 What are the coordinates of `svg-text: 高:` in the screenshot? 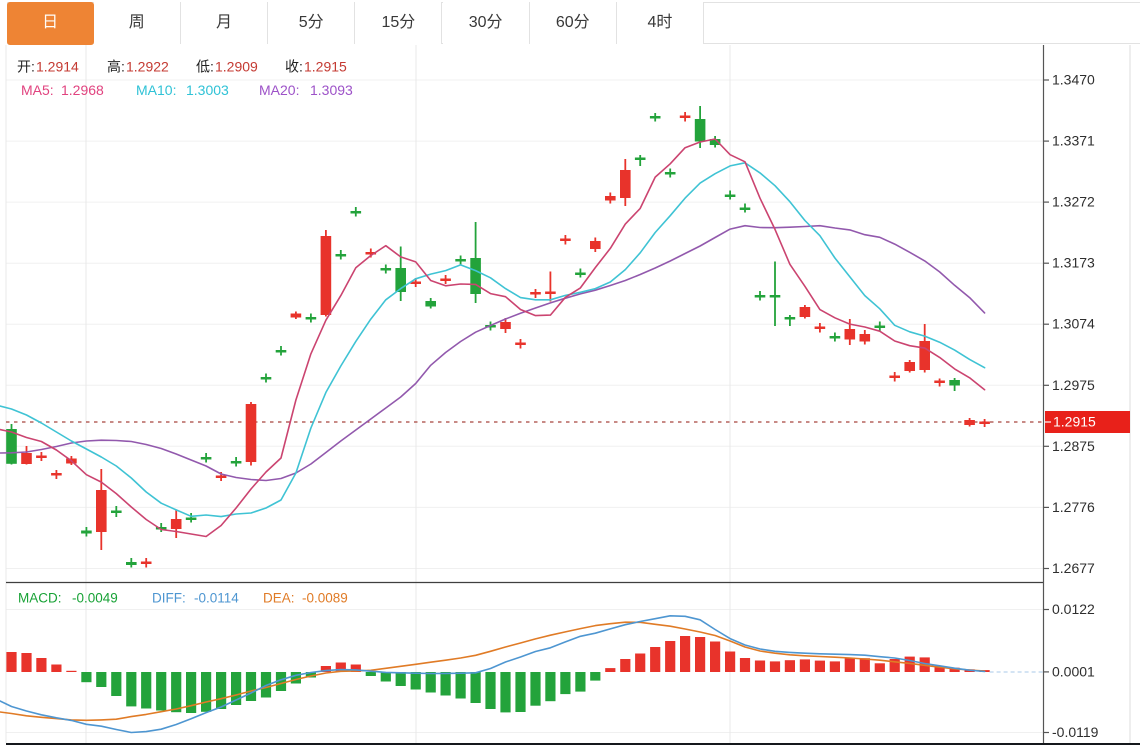 It's located at (116, 67).